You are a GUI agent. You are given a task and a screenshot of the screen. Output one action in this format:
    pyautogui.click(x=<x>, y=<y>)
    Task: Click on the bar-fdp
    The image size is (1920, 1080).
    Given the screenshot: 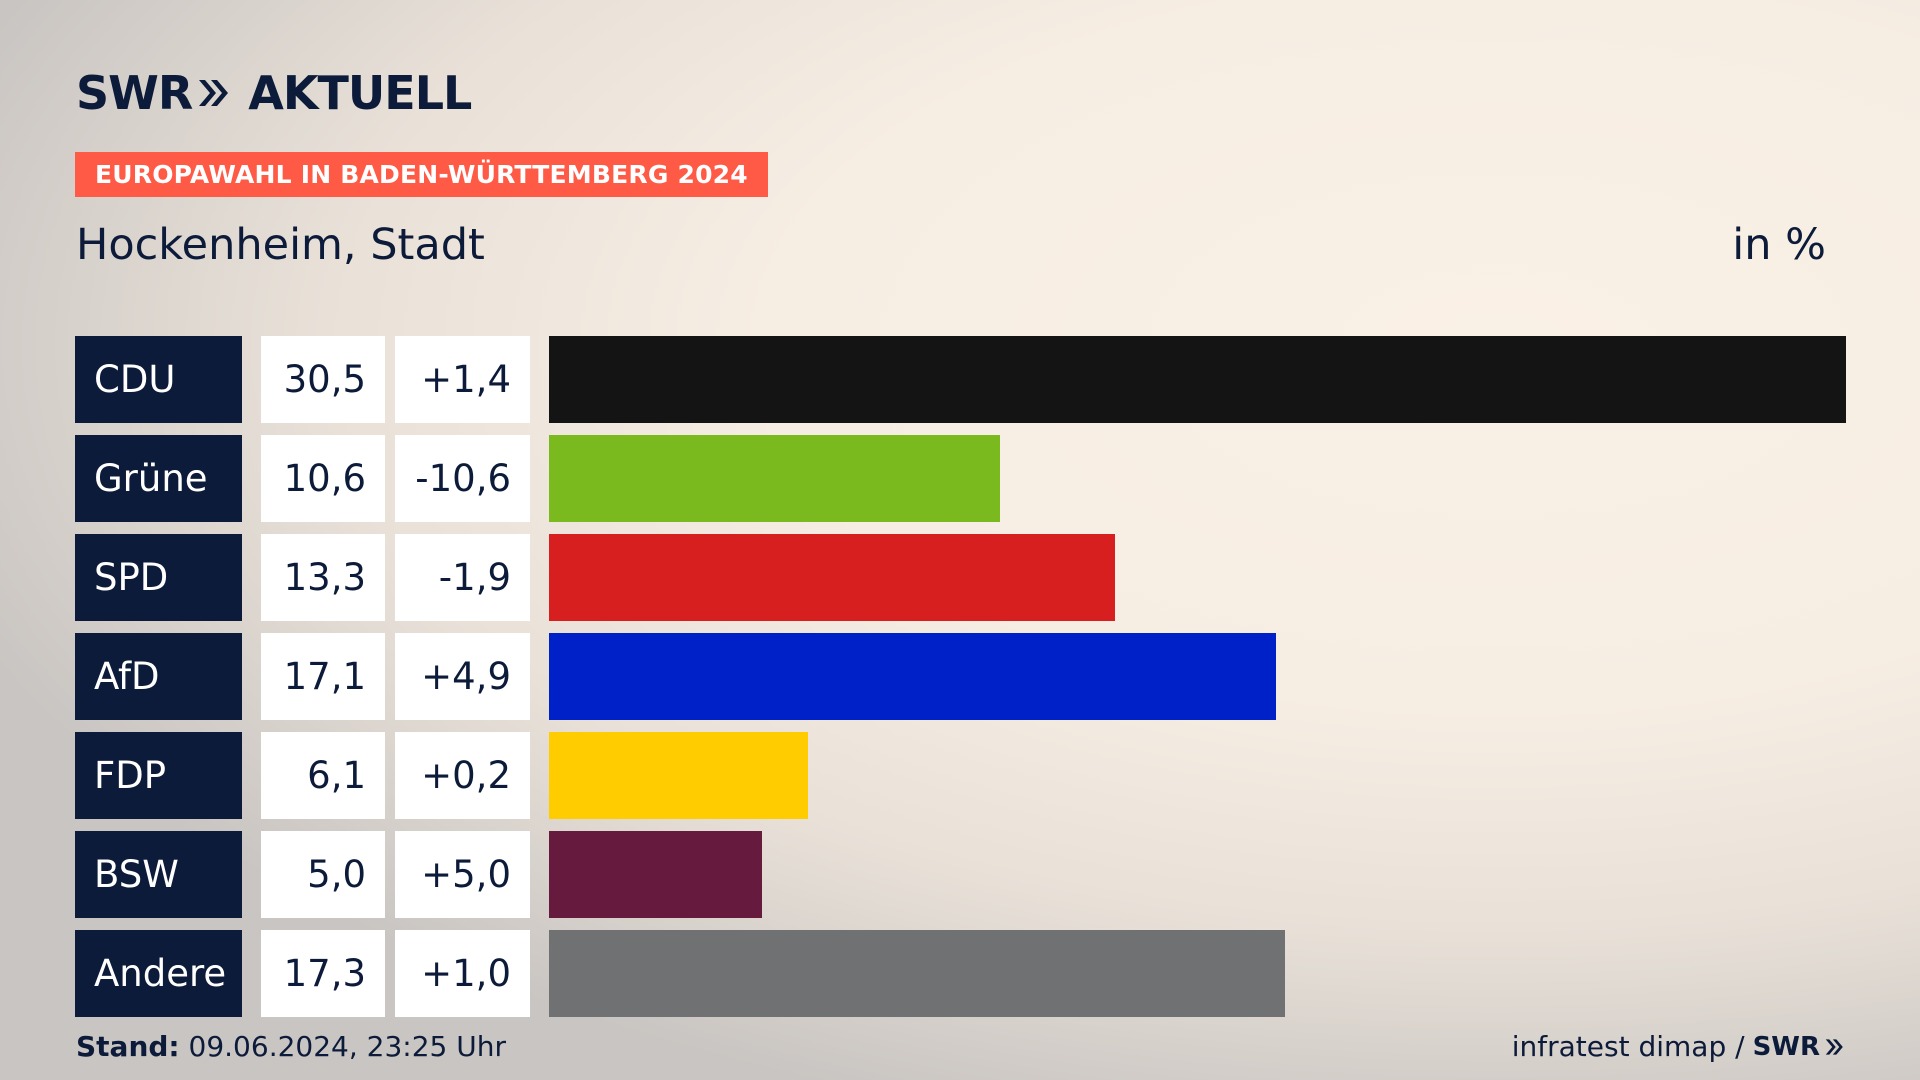 What is the action you would take?
    pyautogui.click(x=678, y=775)
    